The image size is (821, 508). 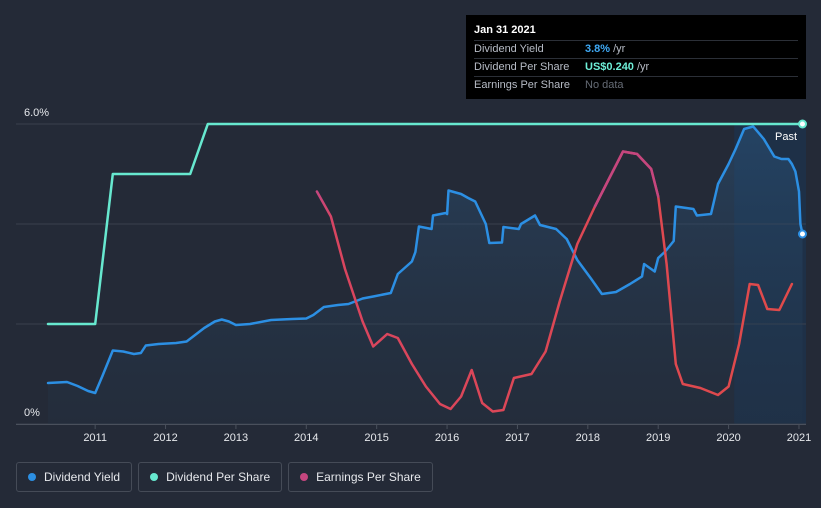 What do you see at coordinates (802, 124) in the screenshot?
I see `dividend-per-share-end-marker` at bounding box center [802, 124].